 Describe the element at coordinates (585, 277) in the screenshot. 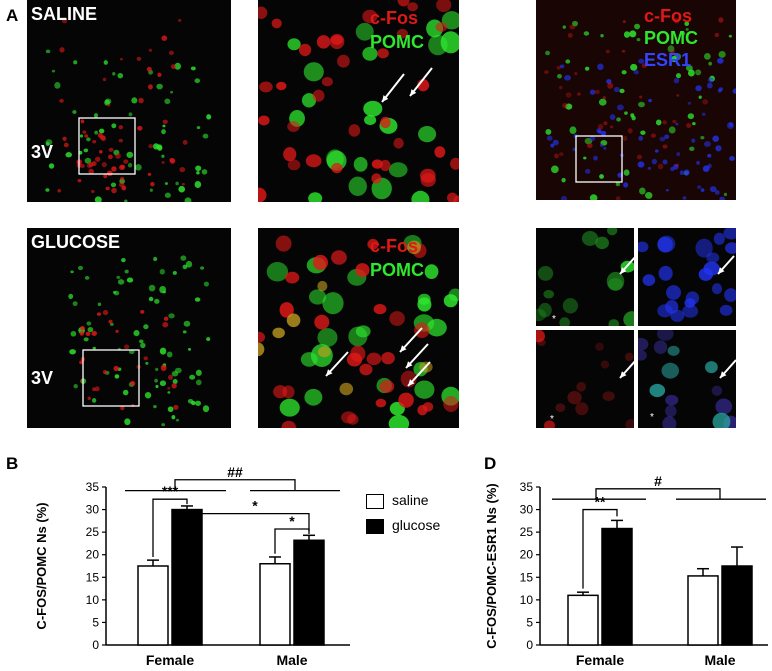

I see `pomc-channel-cells: *` at that location.